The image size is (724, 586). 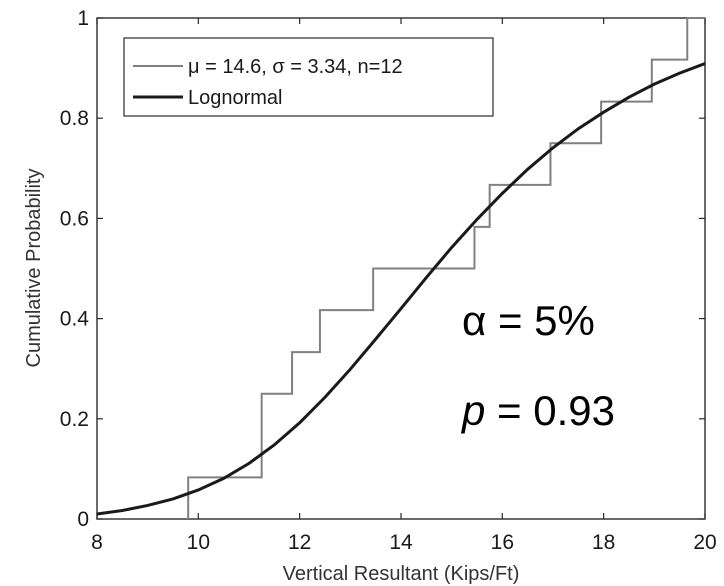 What do you see at coordinates (704, 542) in the screenshot?
I see `x-tick-label: 20` at bounding box center [704, 542].